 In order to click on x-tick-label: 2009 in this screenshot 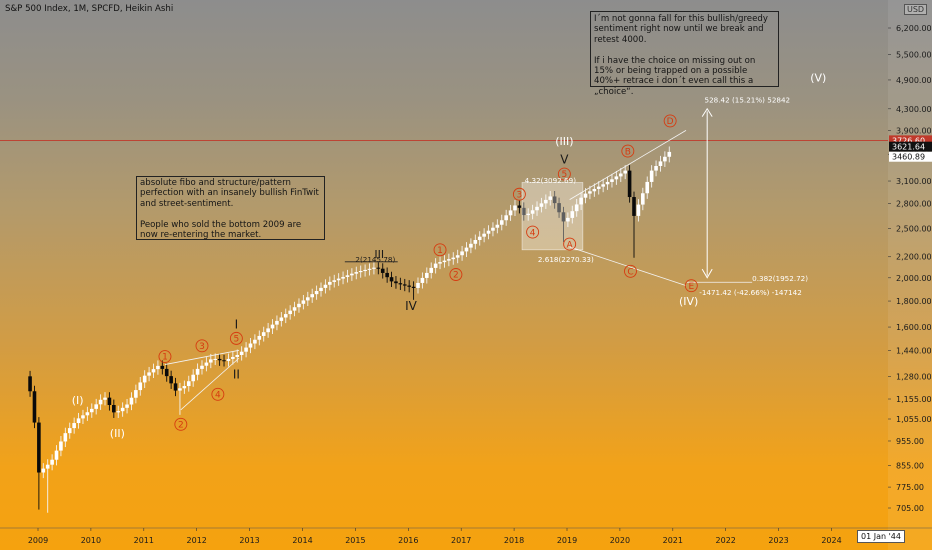, I will do `click(38, 540)`.